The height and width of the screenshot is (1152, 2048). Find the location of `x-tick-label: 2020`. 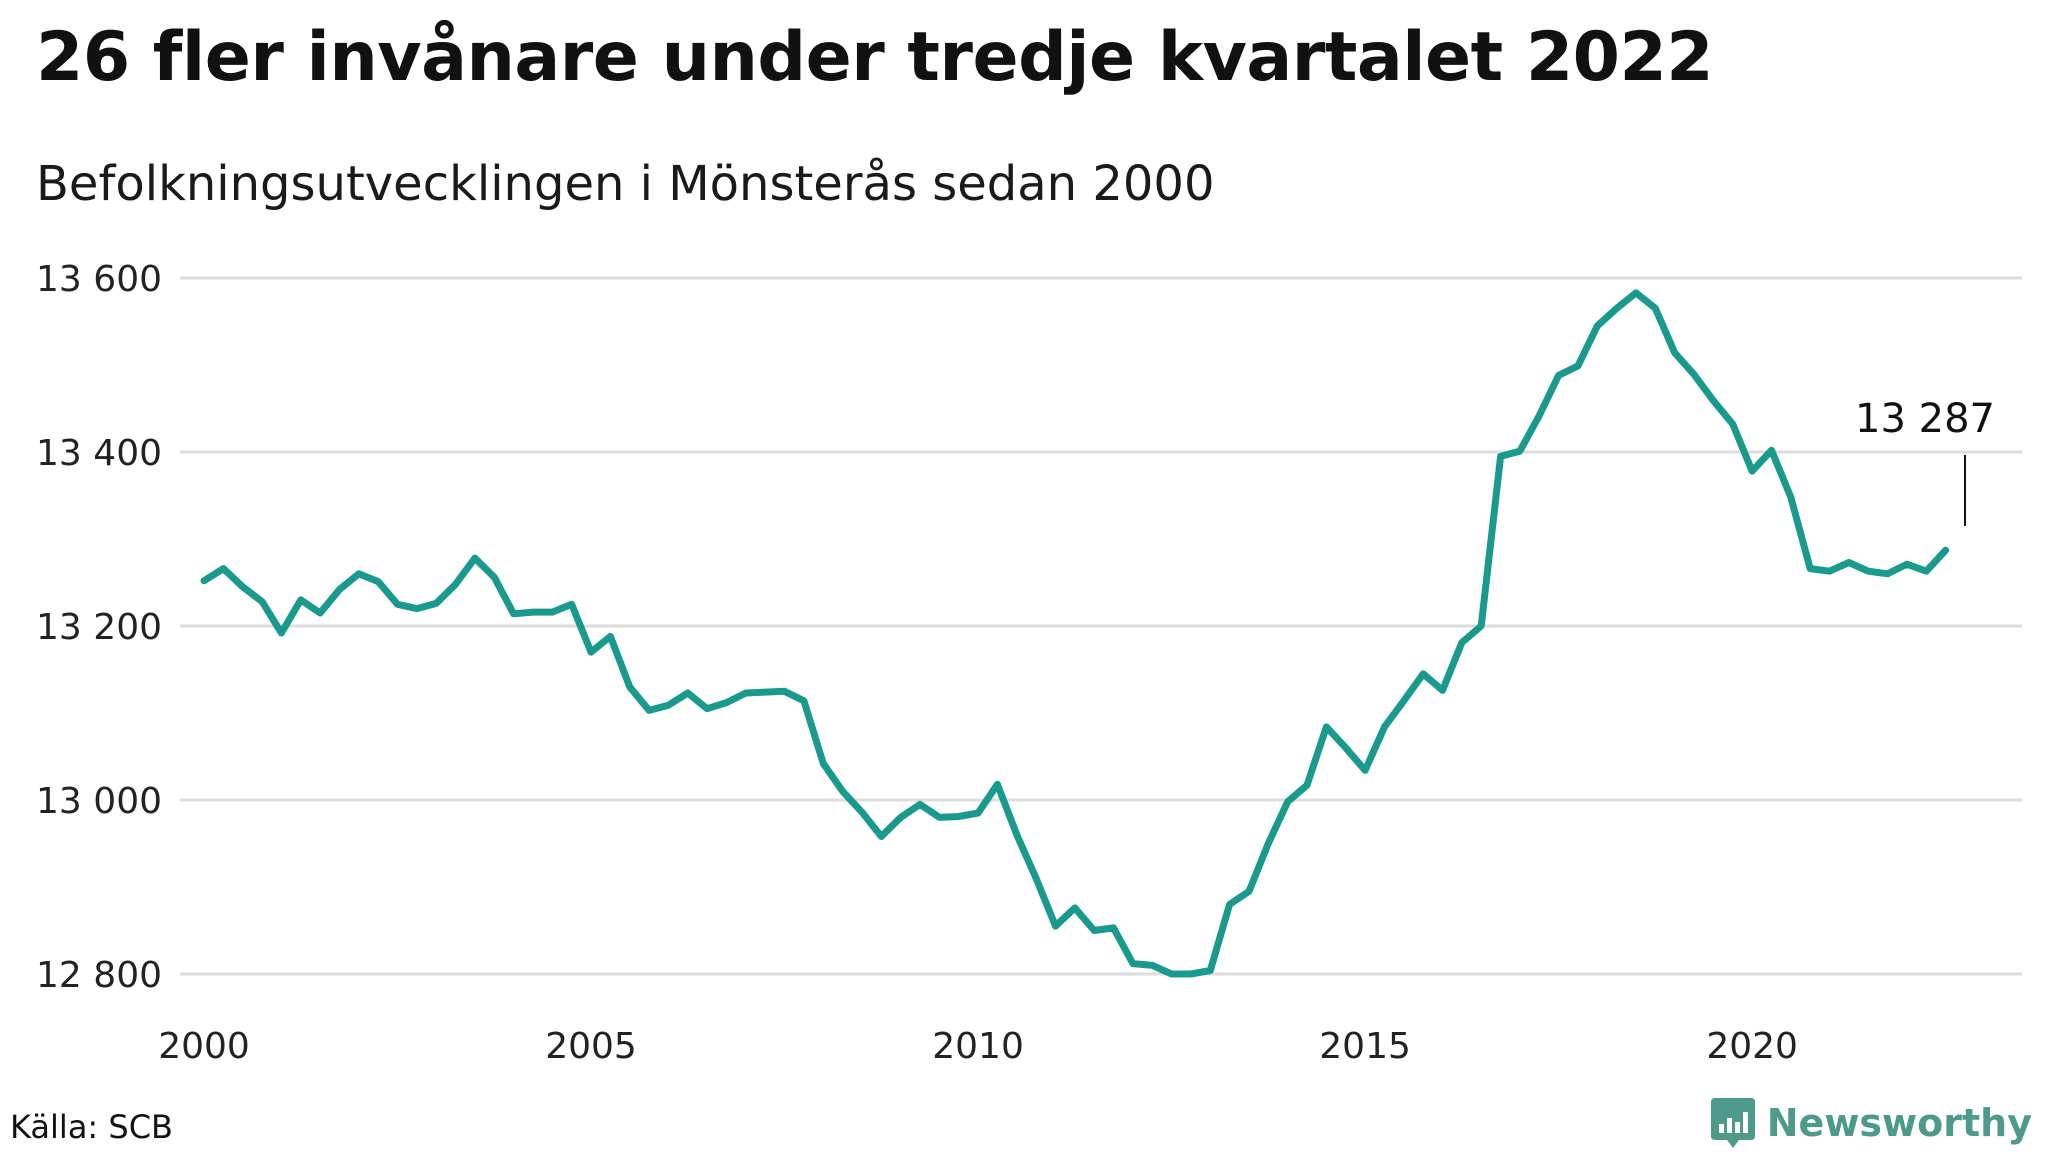

x-tick-label: 2020 is located at coordinates (1752, 1046).